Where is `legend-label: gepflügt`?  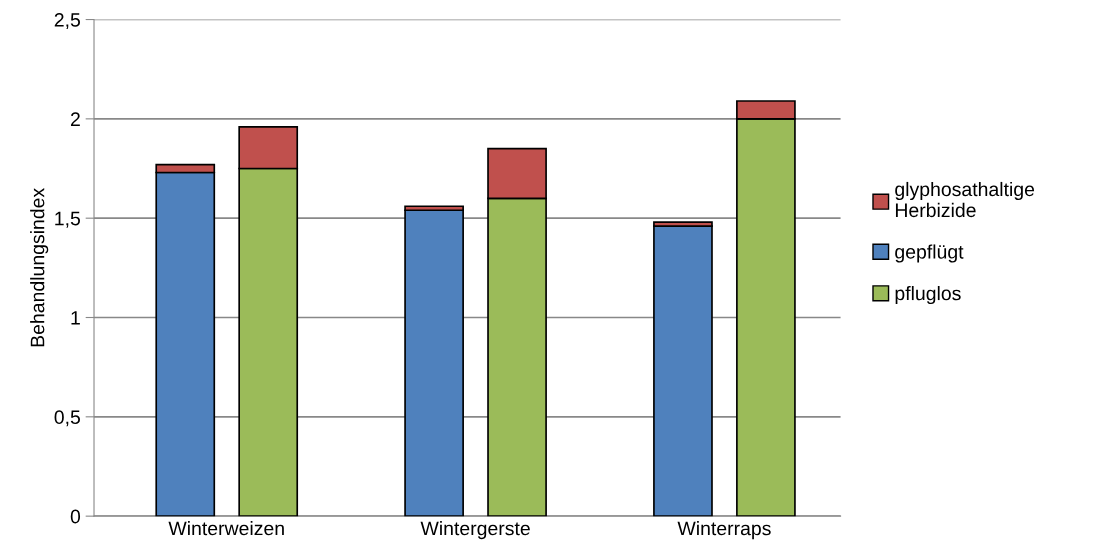 legend-label: gepflügt is located at coordinates (929, 253).